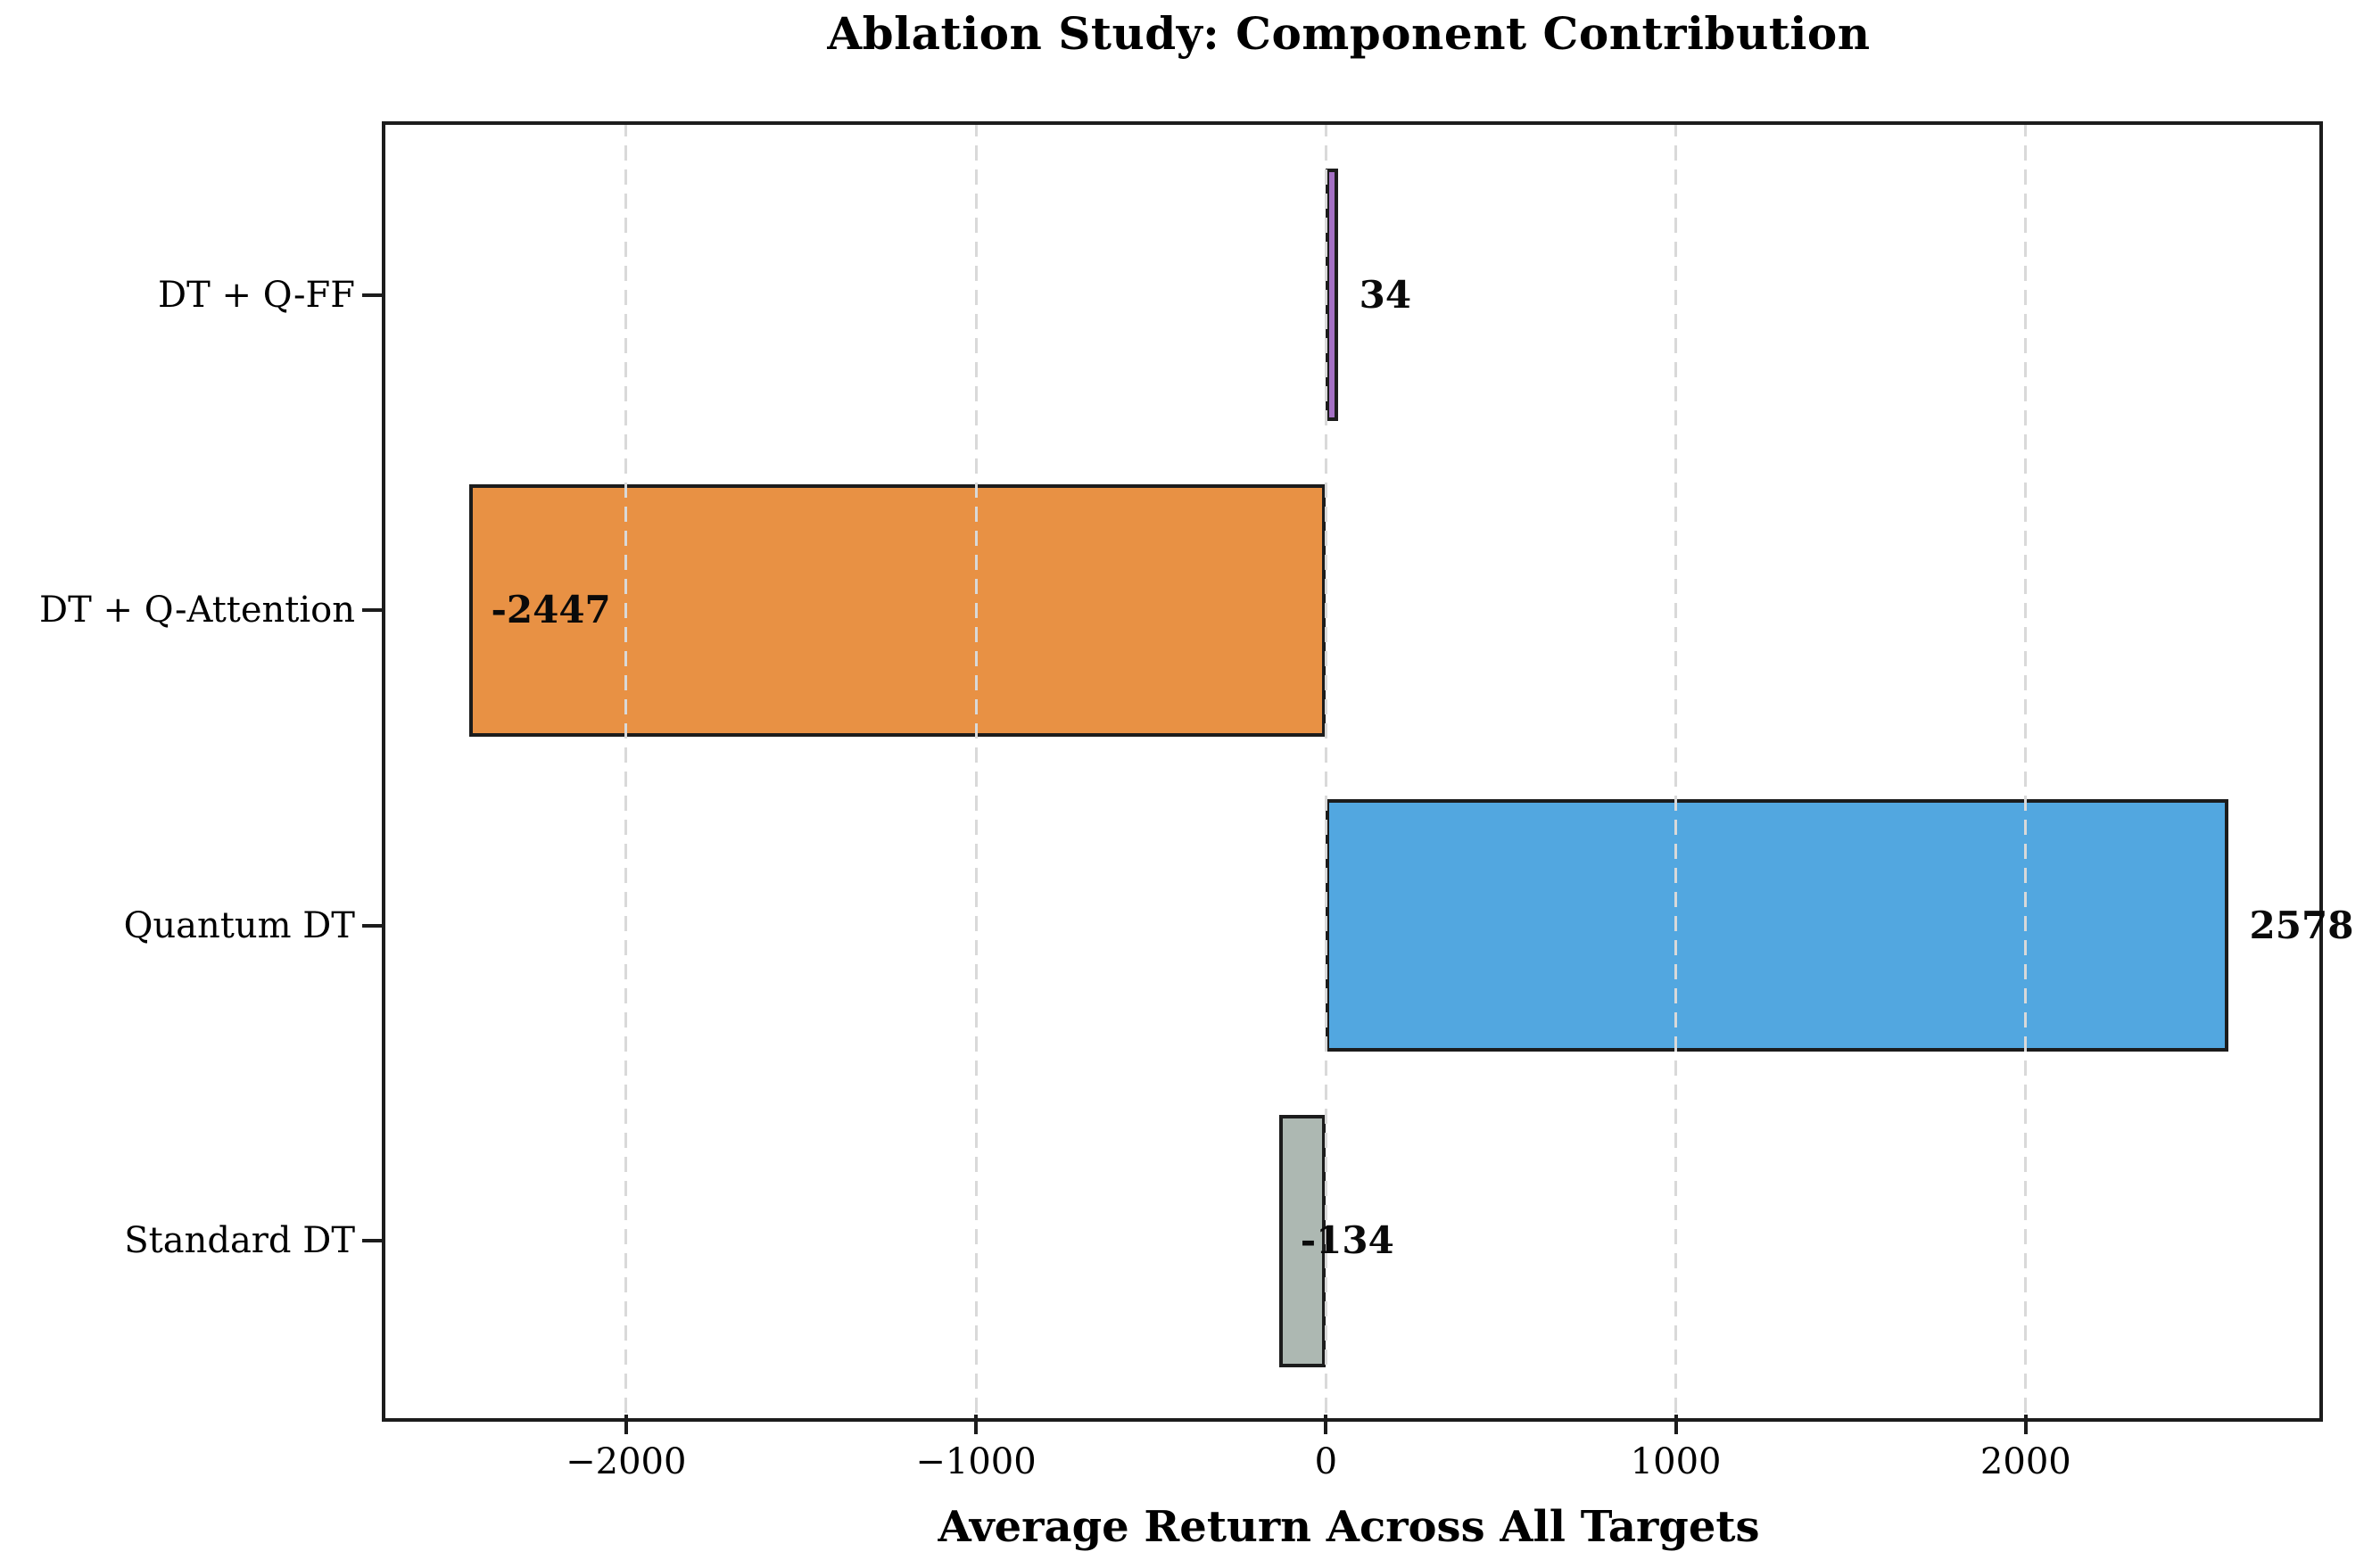 This screenshot has width=2372, height=1568. I want to click on gridline-2000, so click(2026, 768).